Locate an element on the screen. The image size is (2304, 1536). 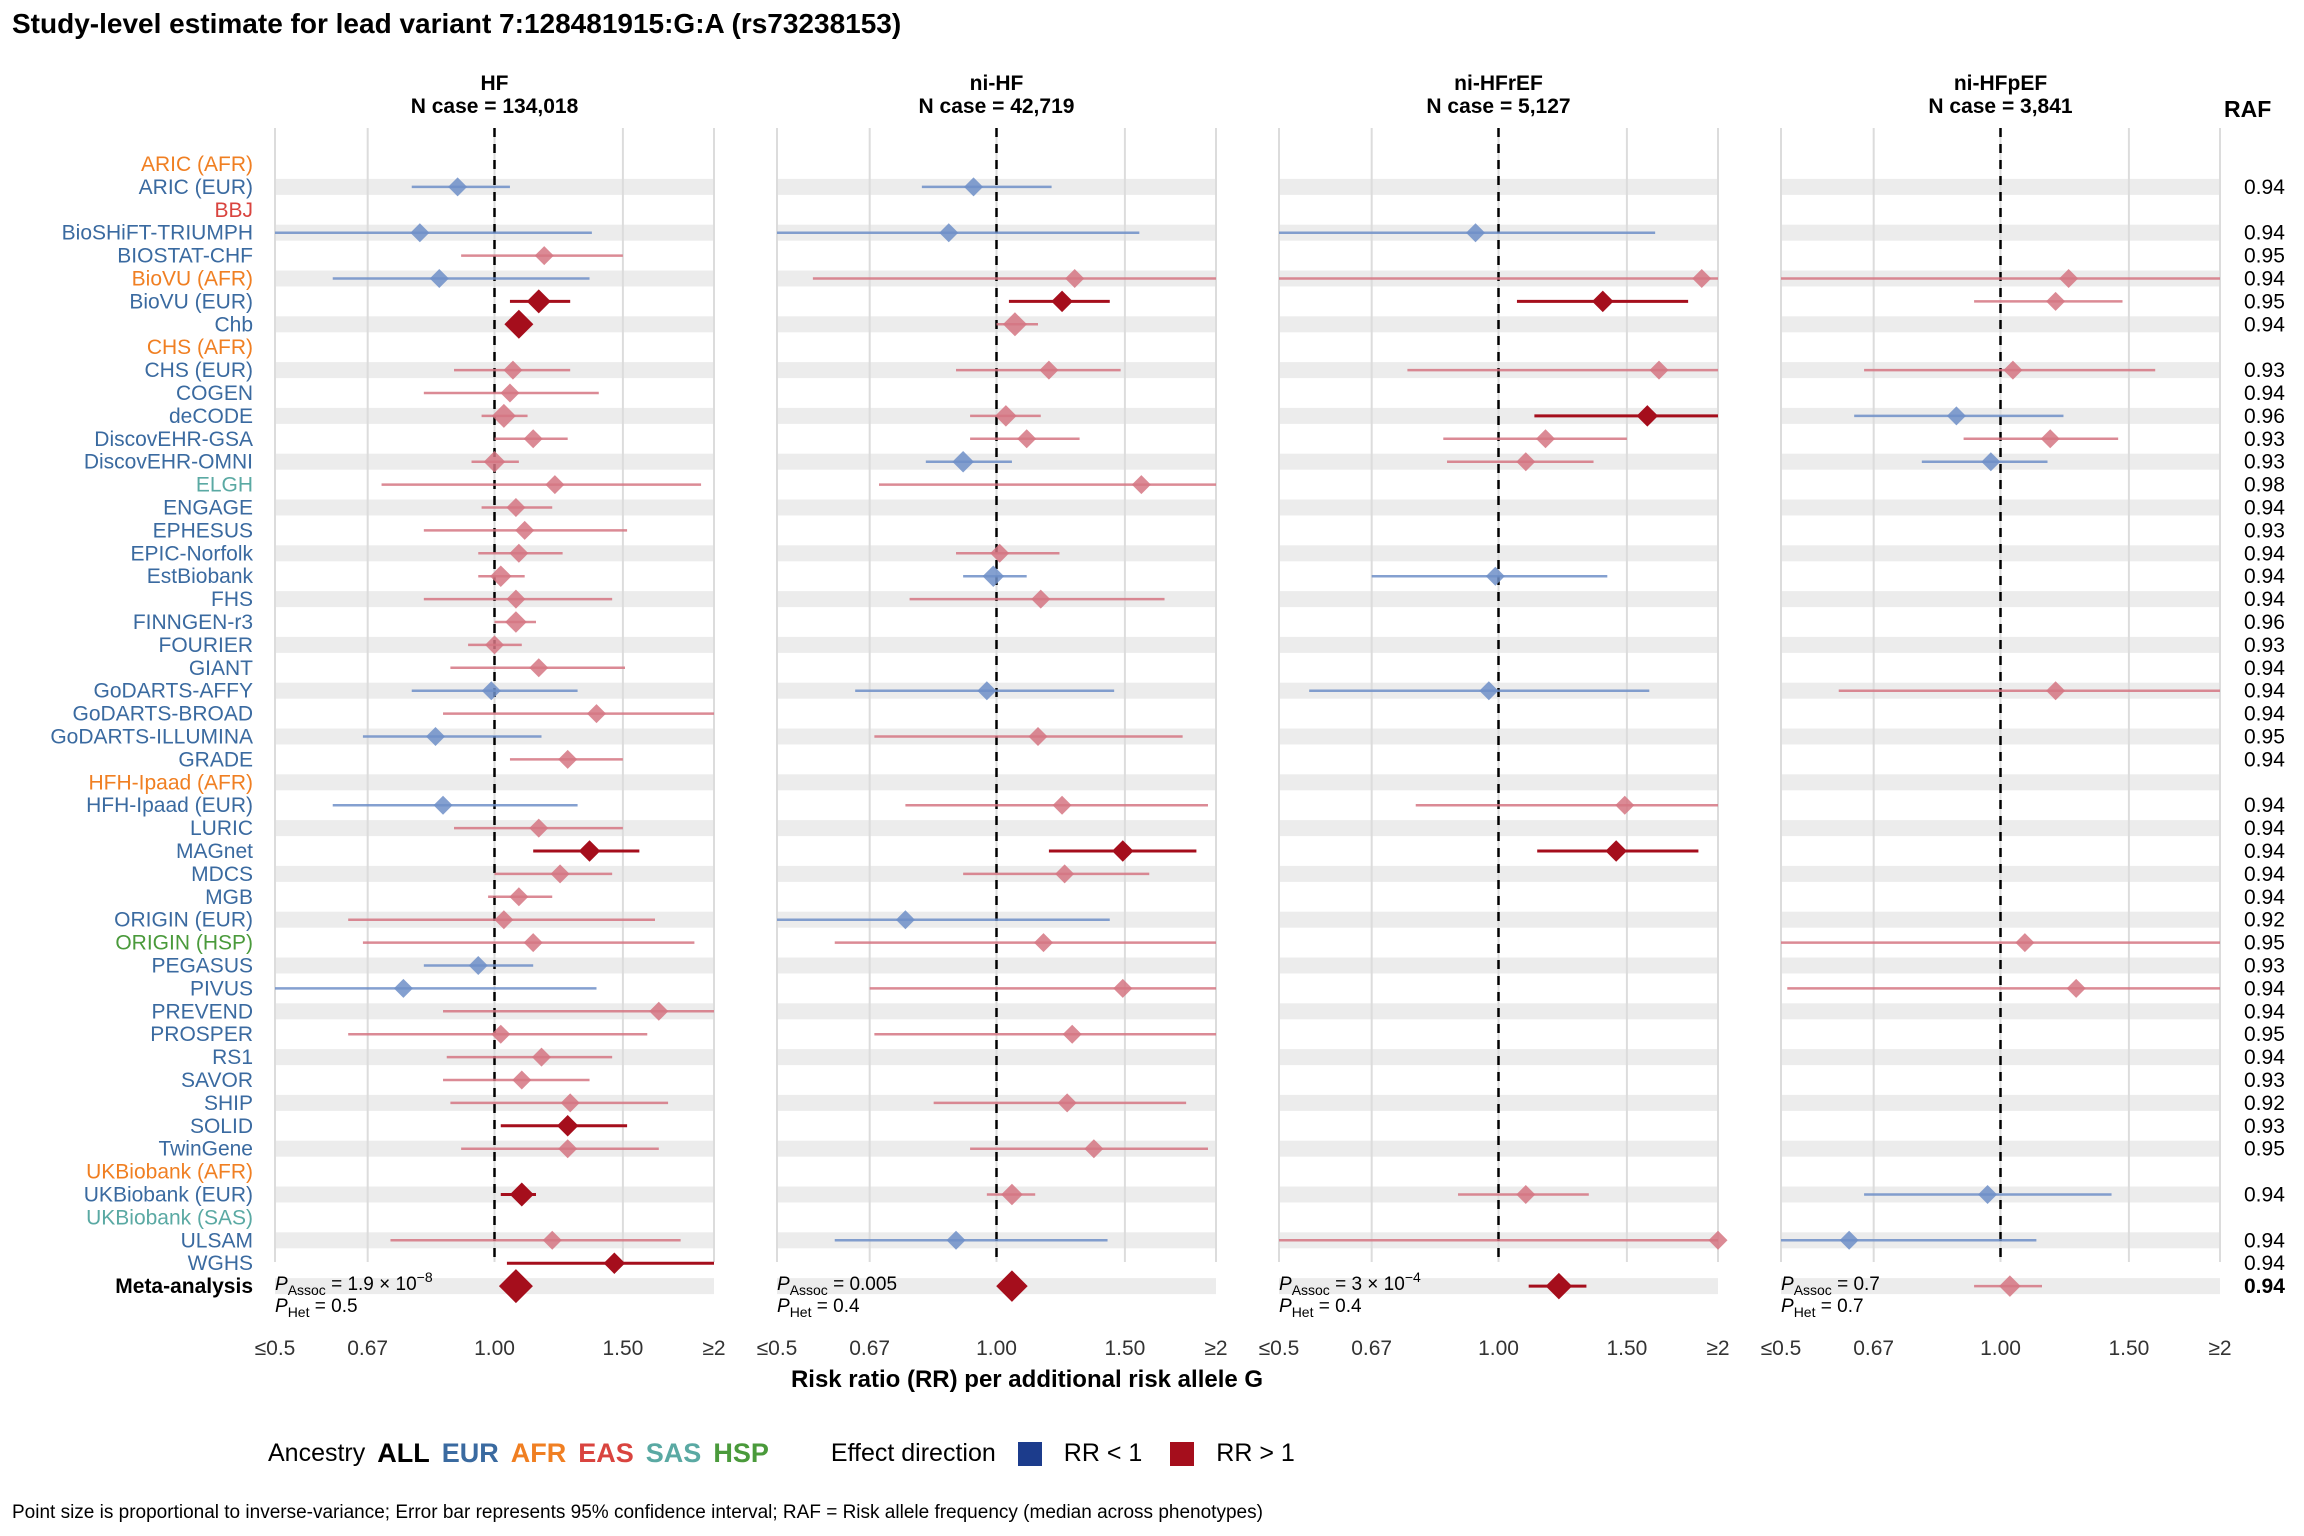
study-label: ULSAM is located at coordinates (217, 1240).